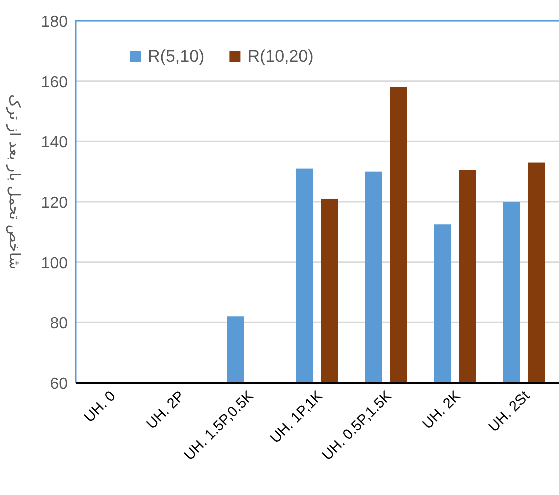 The width and height of the screenshot is (559, 495). Describe the element at coordinates (442, 410) in the screenshot. I see `x-tick-label: UH. 2K` at that location.